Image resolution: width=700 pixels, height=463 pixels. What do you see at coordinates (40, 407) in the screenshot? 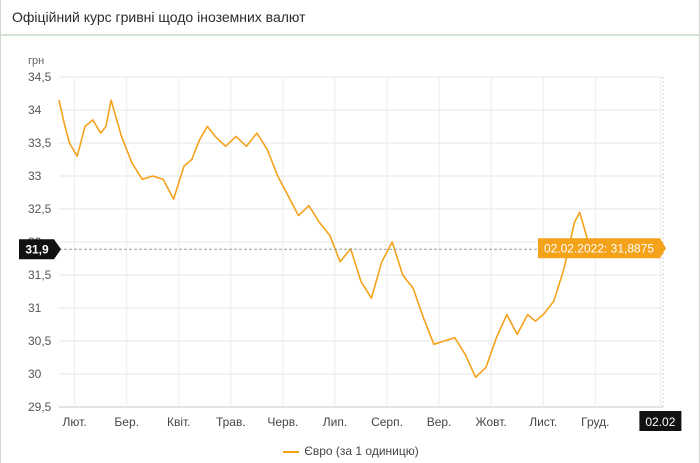
I see `y-tick-label: 29,5` at bounding box center [40, 407].